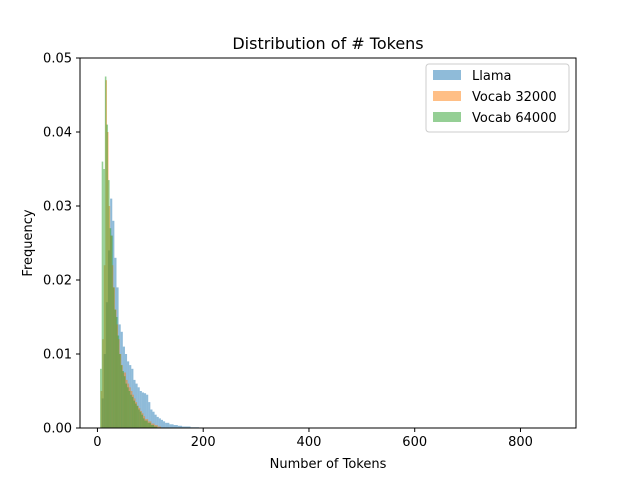 This screenshot has height=480, width=640. I want to click on x-axis-ticks: 0 200 400 600 800, so click(313, 439).